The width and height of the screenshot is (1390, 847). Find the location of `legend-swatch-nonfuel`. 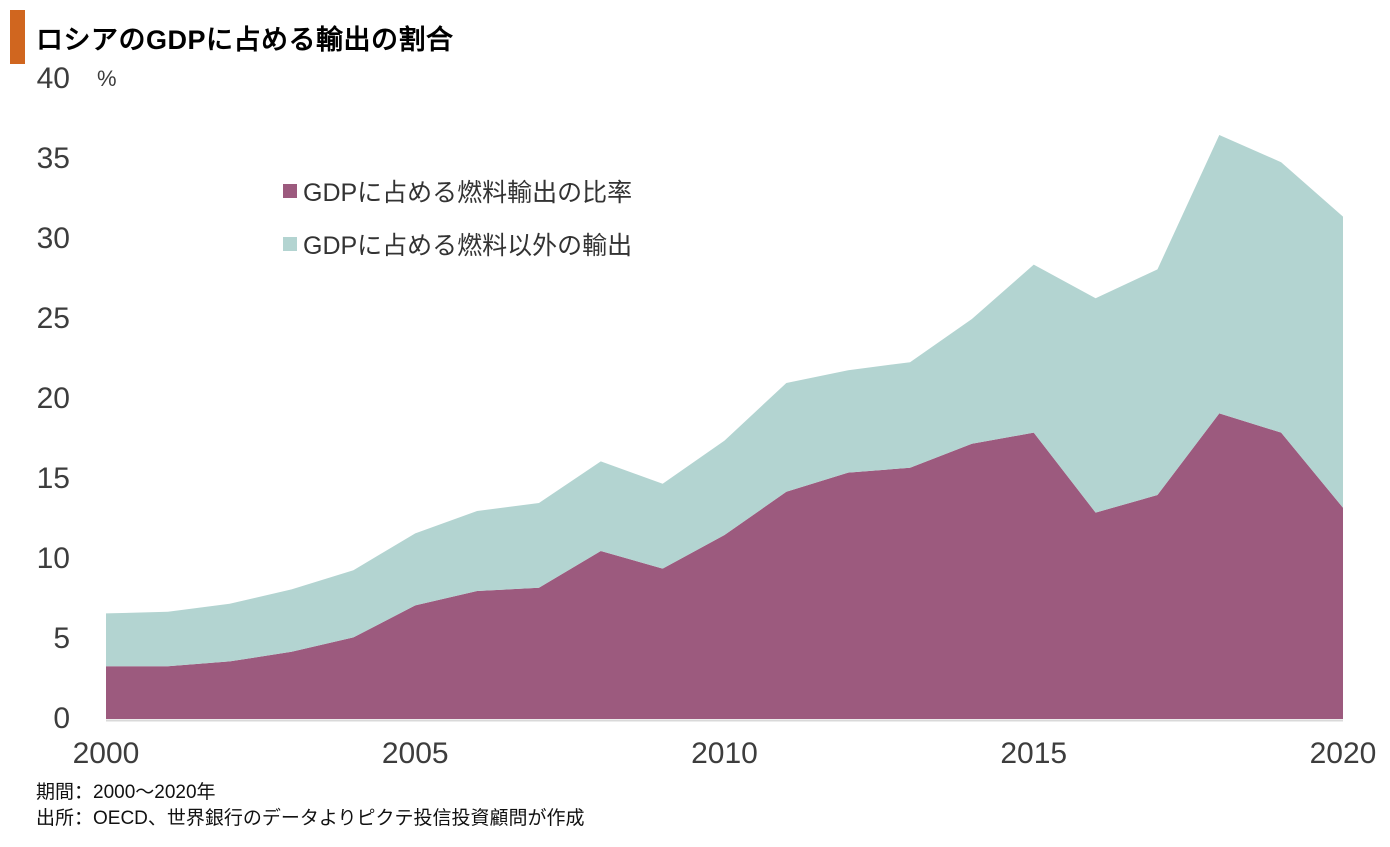

legend-swatch-nonfuel is located at coordinates (290, 244).